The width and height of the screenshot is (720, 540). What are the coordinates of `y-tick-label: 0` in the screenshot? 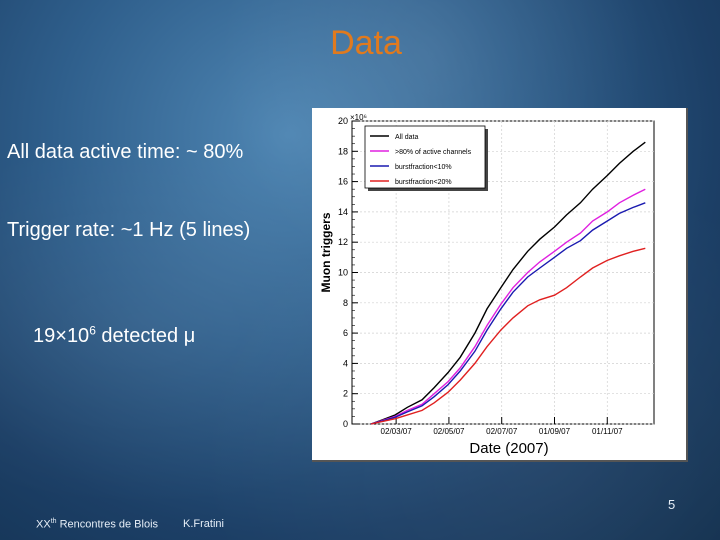 It's located at (345, 424).